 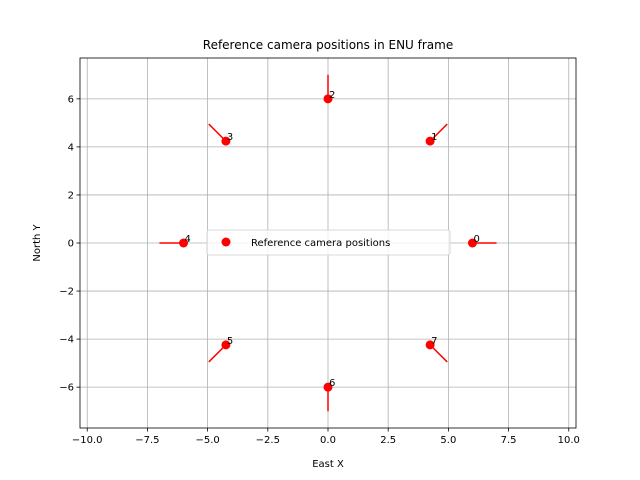 What do you see at coordinates (509, 440) in the screenshot?
I see `x-tick-label: 7.5` at bounding box center [509, 440].